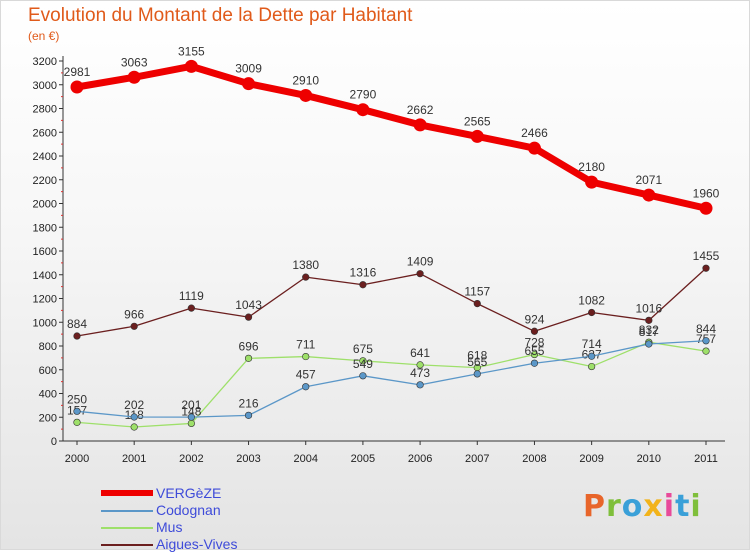 The width and height of the screenshot is (750, 553). What do you see at coordinates (45, 133) in the screenshot?
I see `y-tick-label: 2600` at bounding box center [45, 133].